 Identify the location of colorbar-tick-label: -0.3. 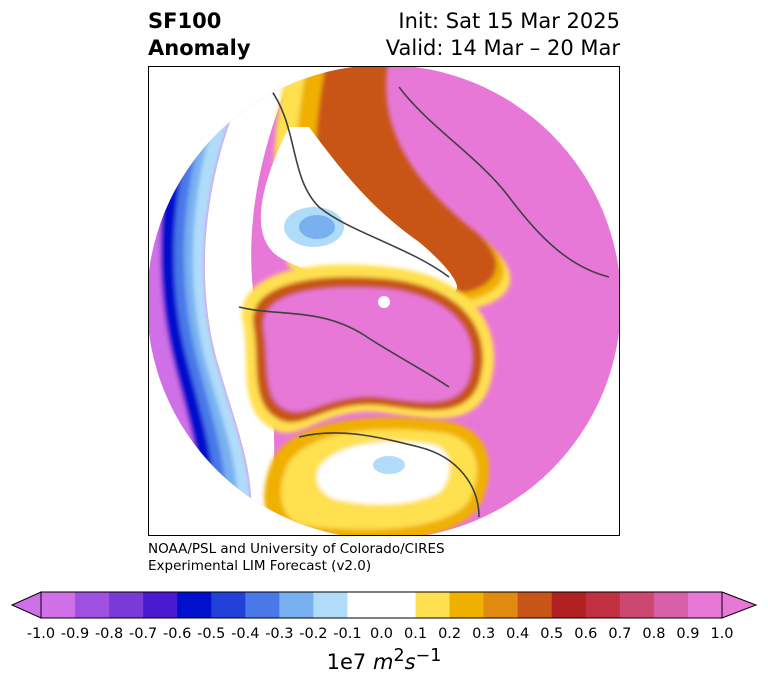
(279, 634).